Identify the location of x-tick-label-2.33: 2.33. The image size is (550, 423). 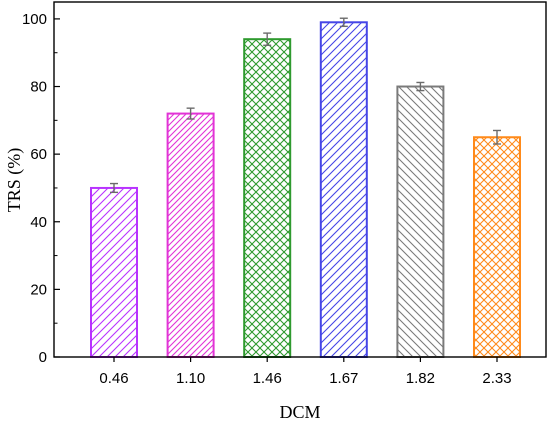
(496, 378).